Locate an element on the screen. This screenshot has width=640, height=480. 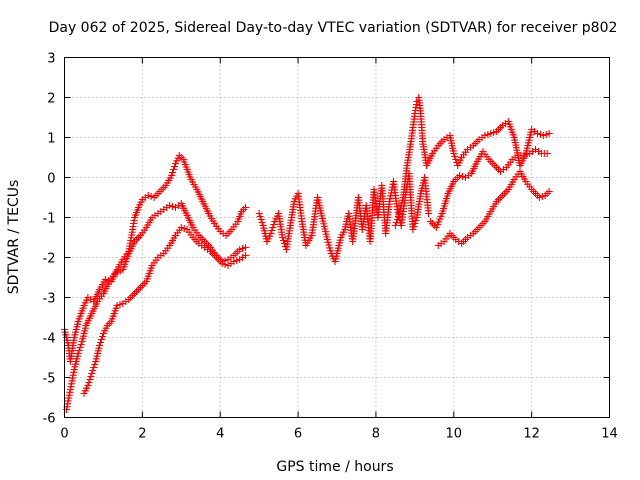
x-tick-label: 0 is located at coordinates (64, 434).